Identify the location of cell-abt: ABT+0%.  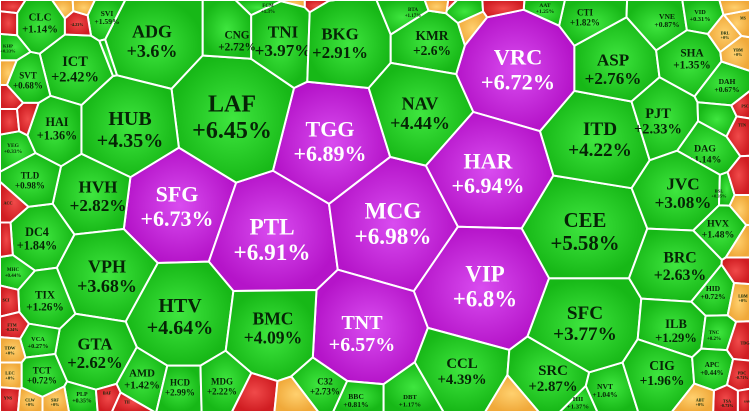
(692, 397).